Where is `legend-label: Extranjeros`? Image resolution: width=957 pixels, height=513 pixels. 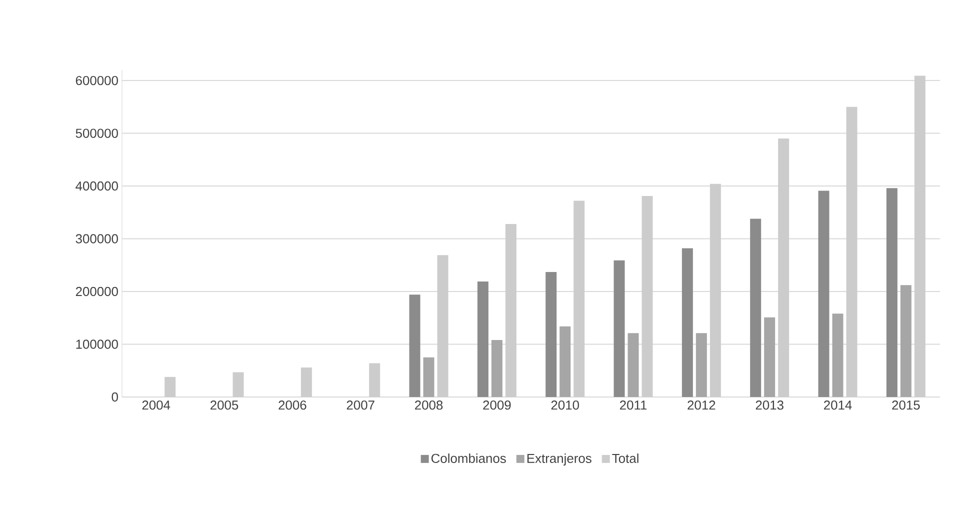
legend-label: Extranjeros is located at coordinates (559, 459).